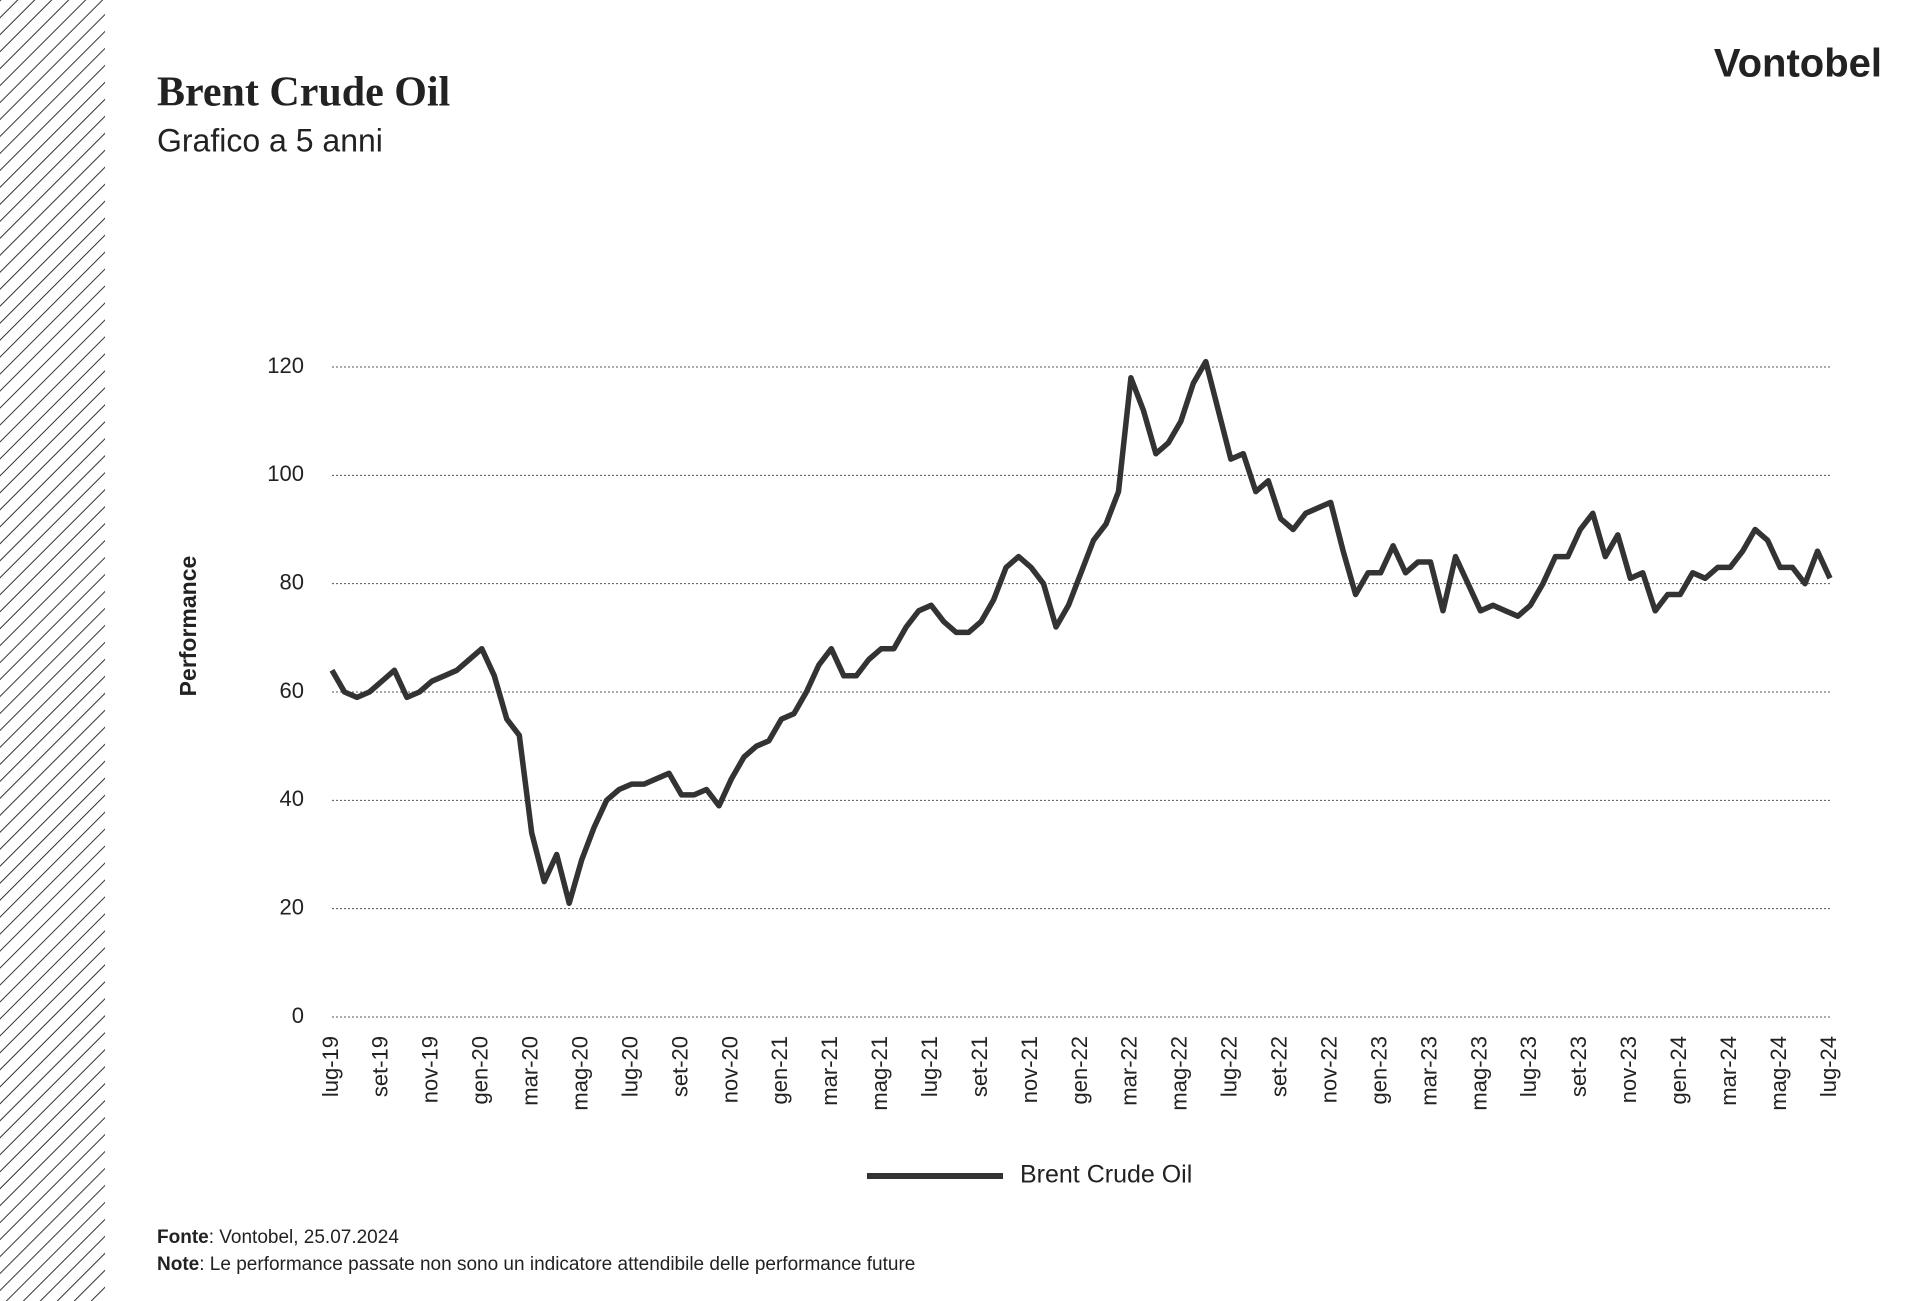 Image resolution: width=1907 pixels, height=1301 pixels. I want to click on x-tick-label: mag-24, so click(1778, 1073).